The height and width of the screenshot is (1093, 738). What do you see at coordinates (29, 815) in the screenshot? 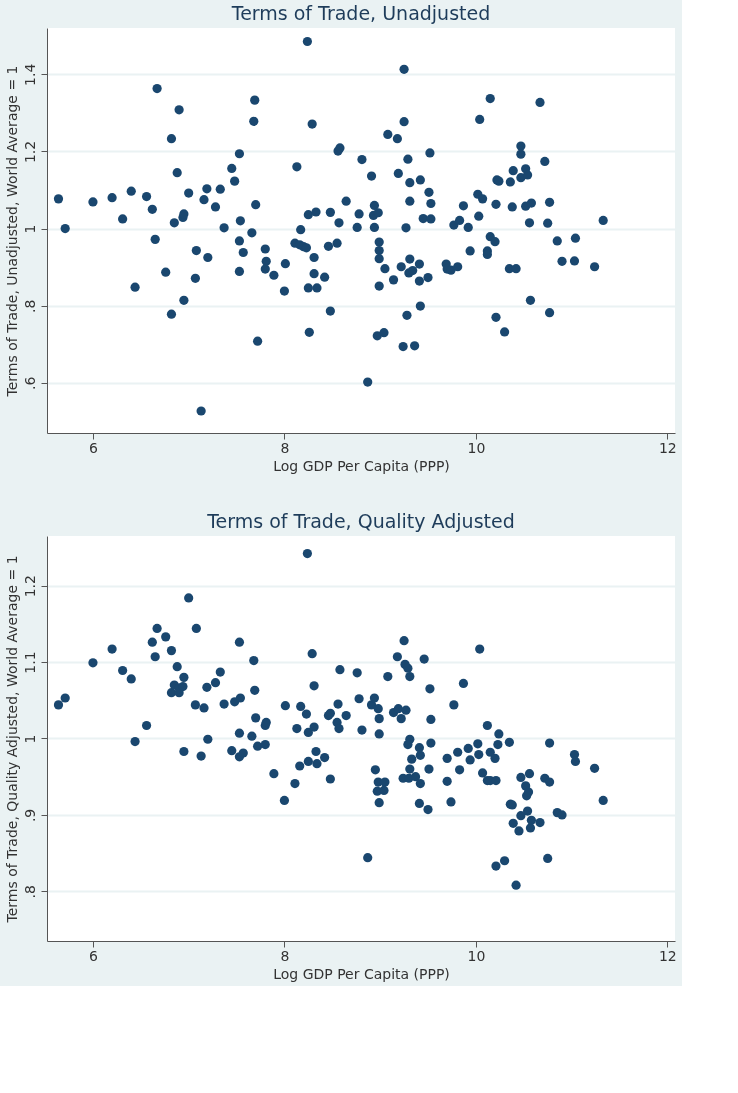
I see `y-tick-label: .9` at bounding box center [29, 815].